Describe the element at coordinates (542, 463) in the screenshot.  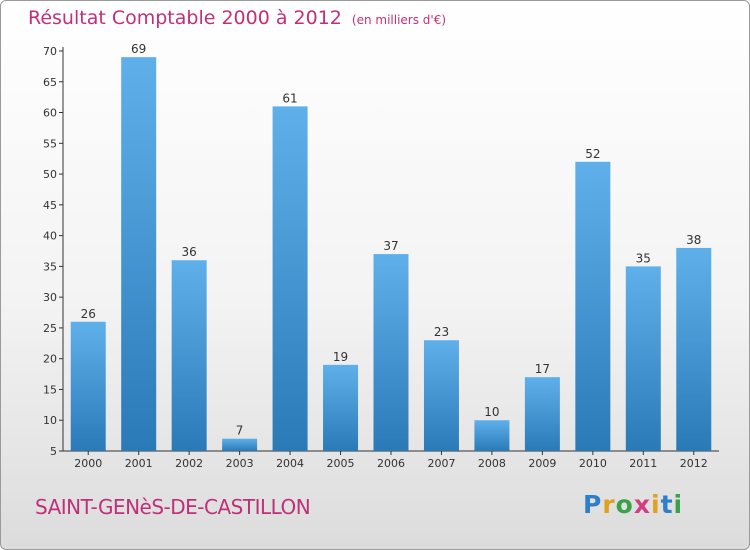
I see `x-tick-label-2009: 2009` at that location.